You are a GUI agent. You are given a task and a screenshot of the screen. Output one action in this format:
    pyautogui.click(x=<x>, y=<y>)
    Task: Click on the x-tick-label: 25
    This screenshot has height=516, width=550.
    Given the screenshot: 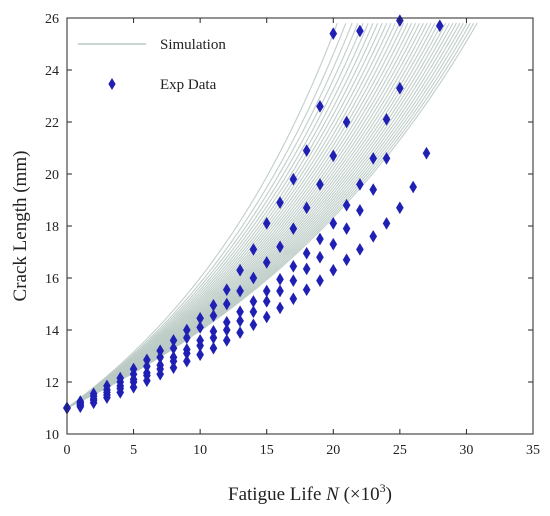 What is the action you would take?
    pyautogui.click(x=400, y=450)
    